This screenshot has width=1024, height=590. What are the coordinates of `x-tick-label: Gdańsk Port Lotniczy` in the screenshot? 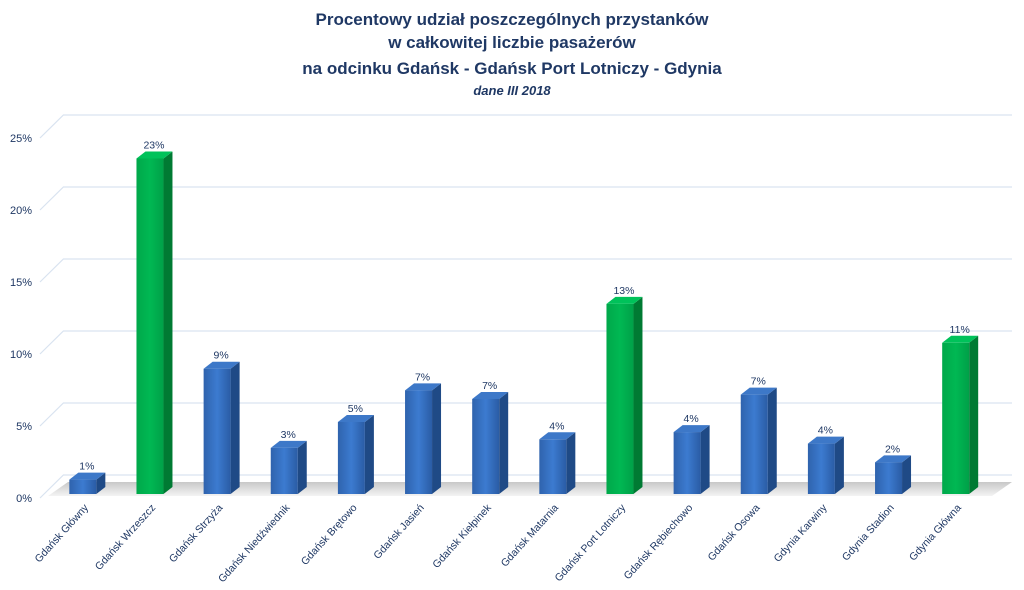 It's located at (591, 542).